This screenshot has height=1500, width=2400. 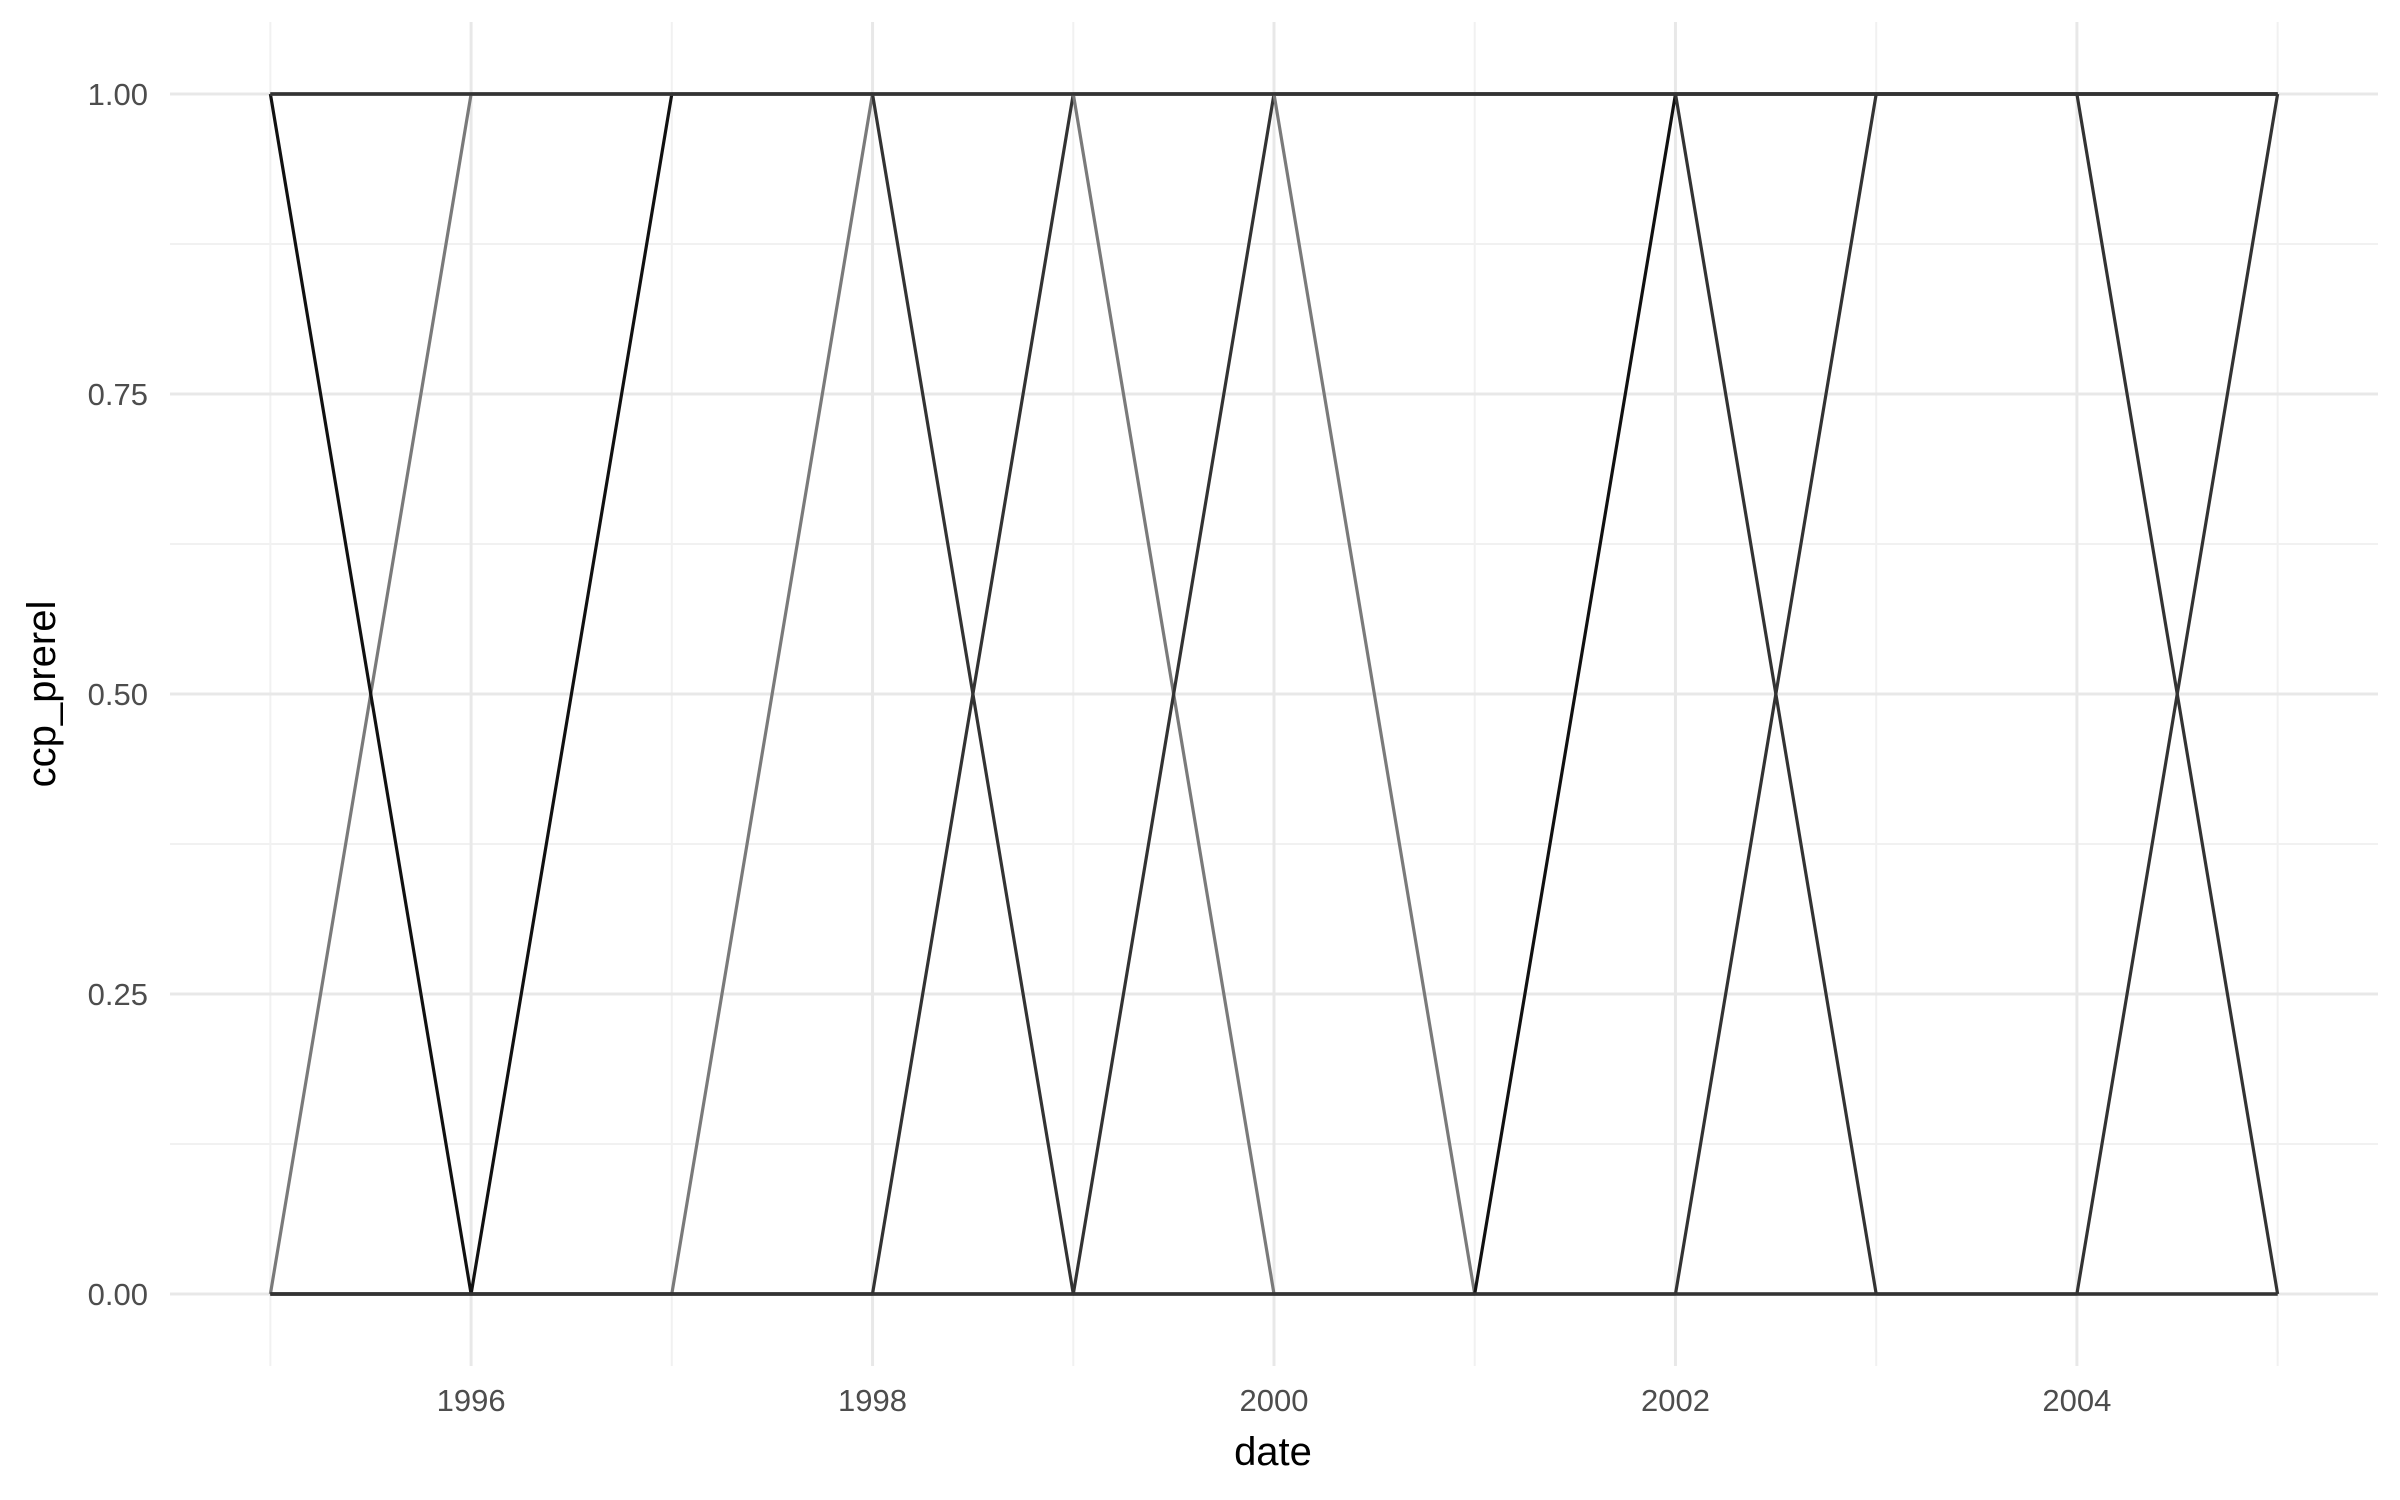 I want to click on y-axis-tick-labels: 0.00 0.25 0.50 0.75 1.00, so click(x=118, y=694).